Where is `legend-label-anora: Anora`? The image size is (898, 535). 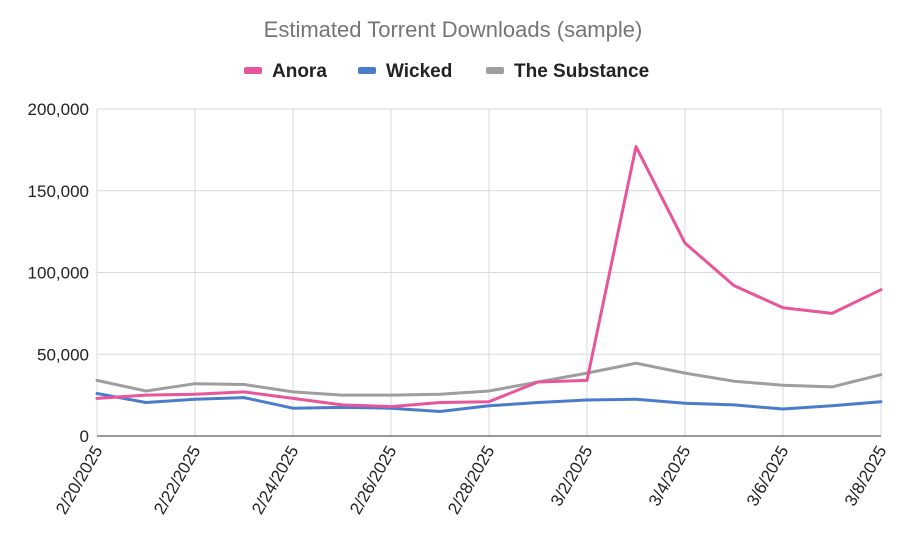
legend-label-anora: Anora is located at coordinates (299, 71).